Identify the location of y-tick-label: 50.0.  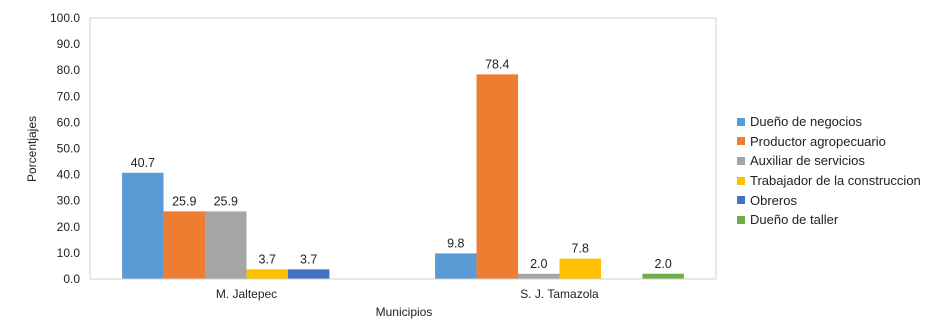
(69, 149).